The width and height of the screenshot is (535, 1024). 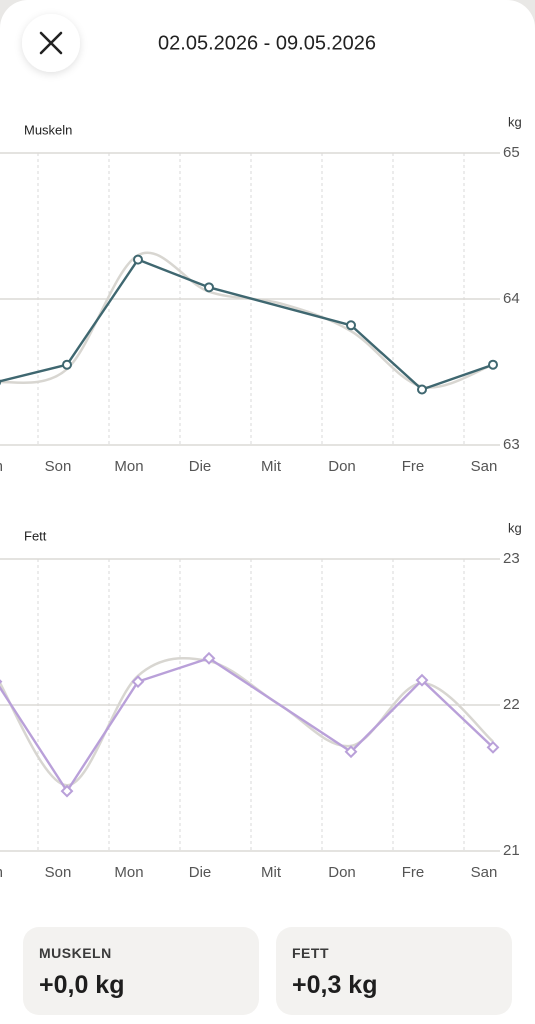 What do you see at coordinates (511, 558) in the screenshot?
I see `y-tick-label: 23` at bounding box center [511, 558].